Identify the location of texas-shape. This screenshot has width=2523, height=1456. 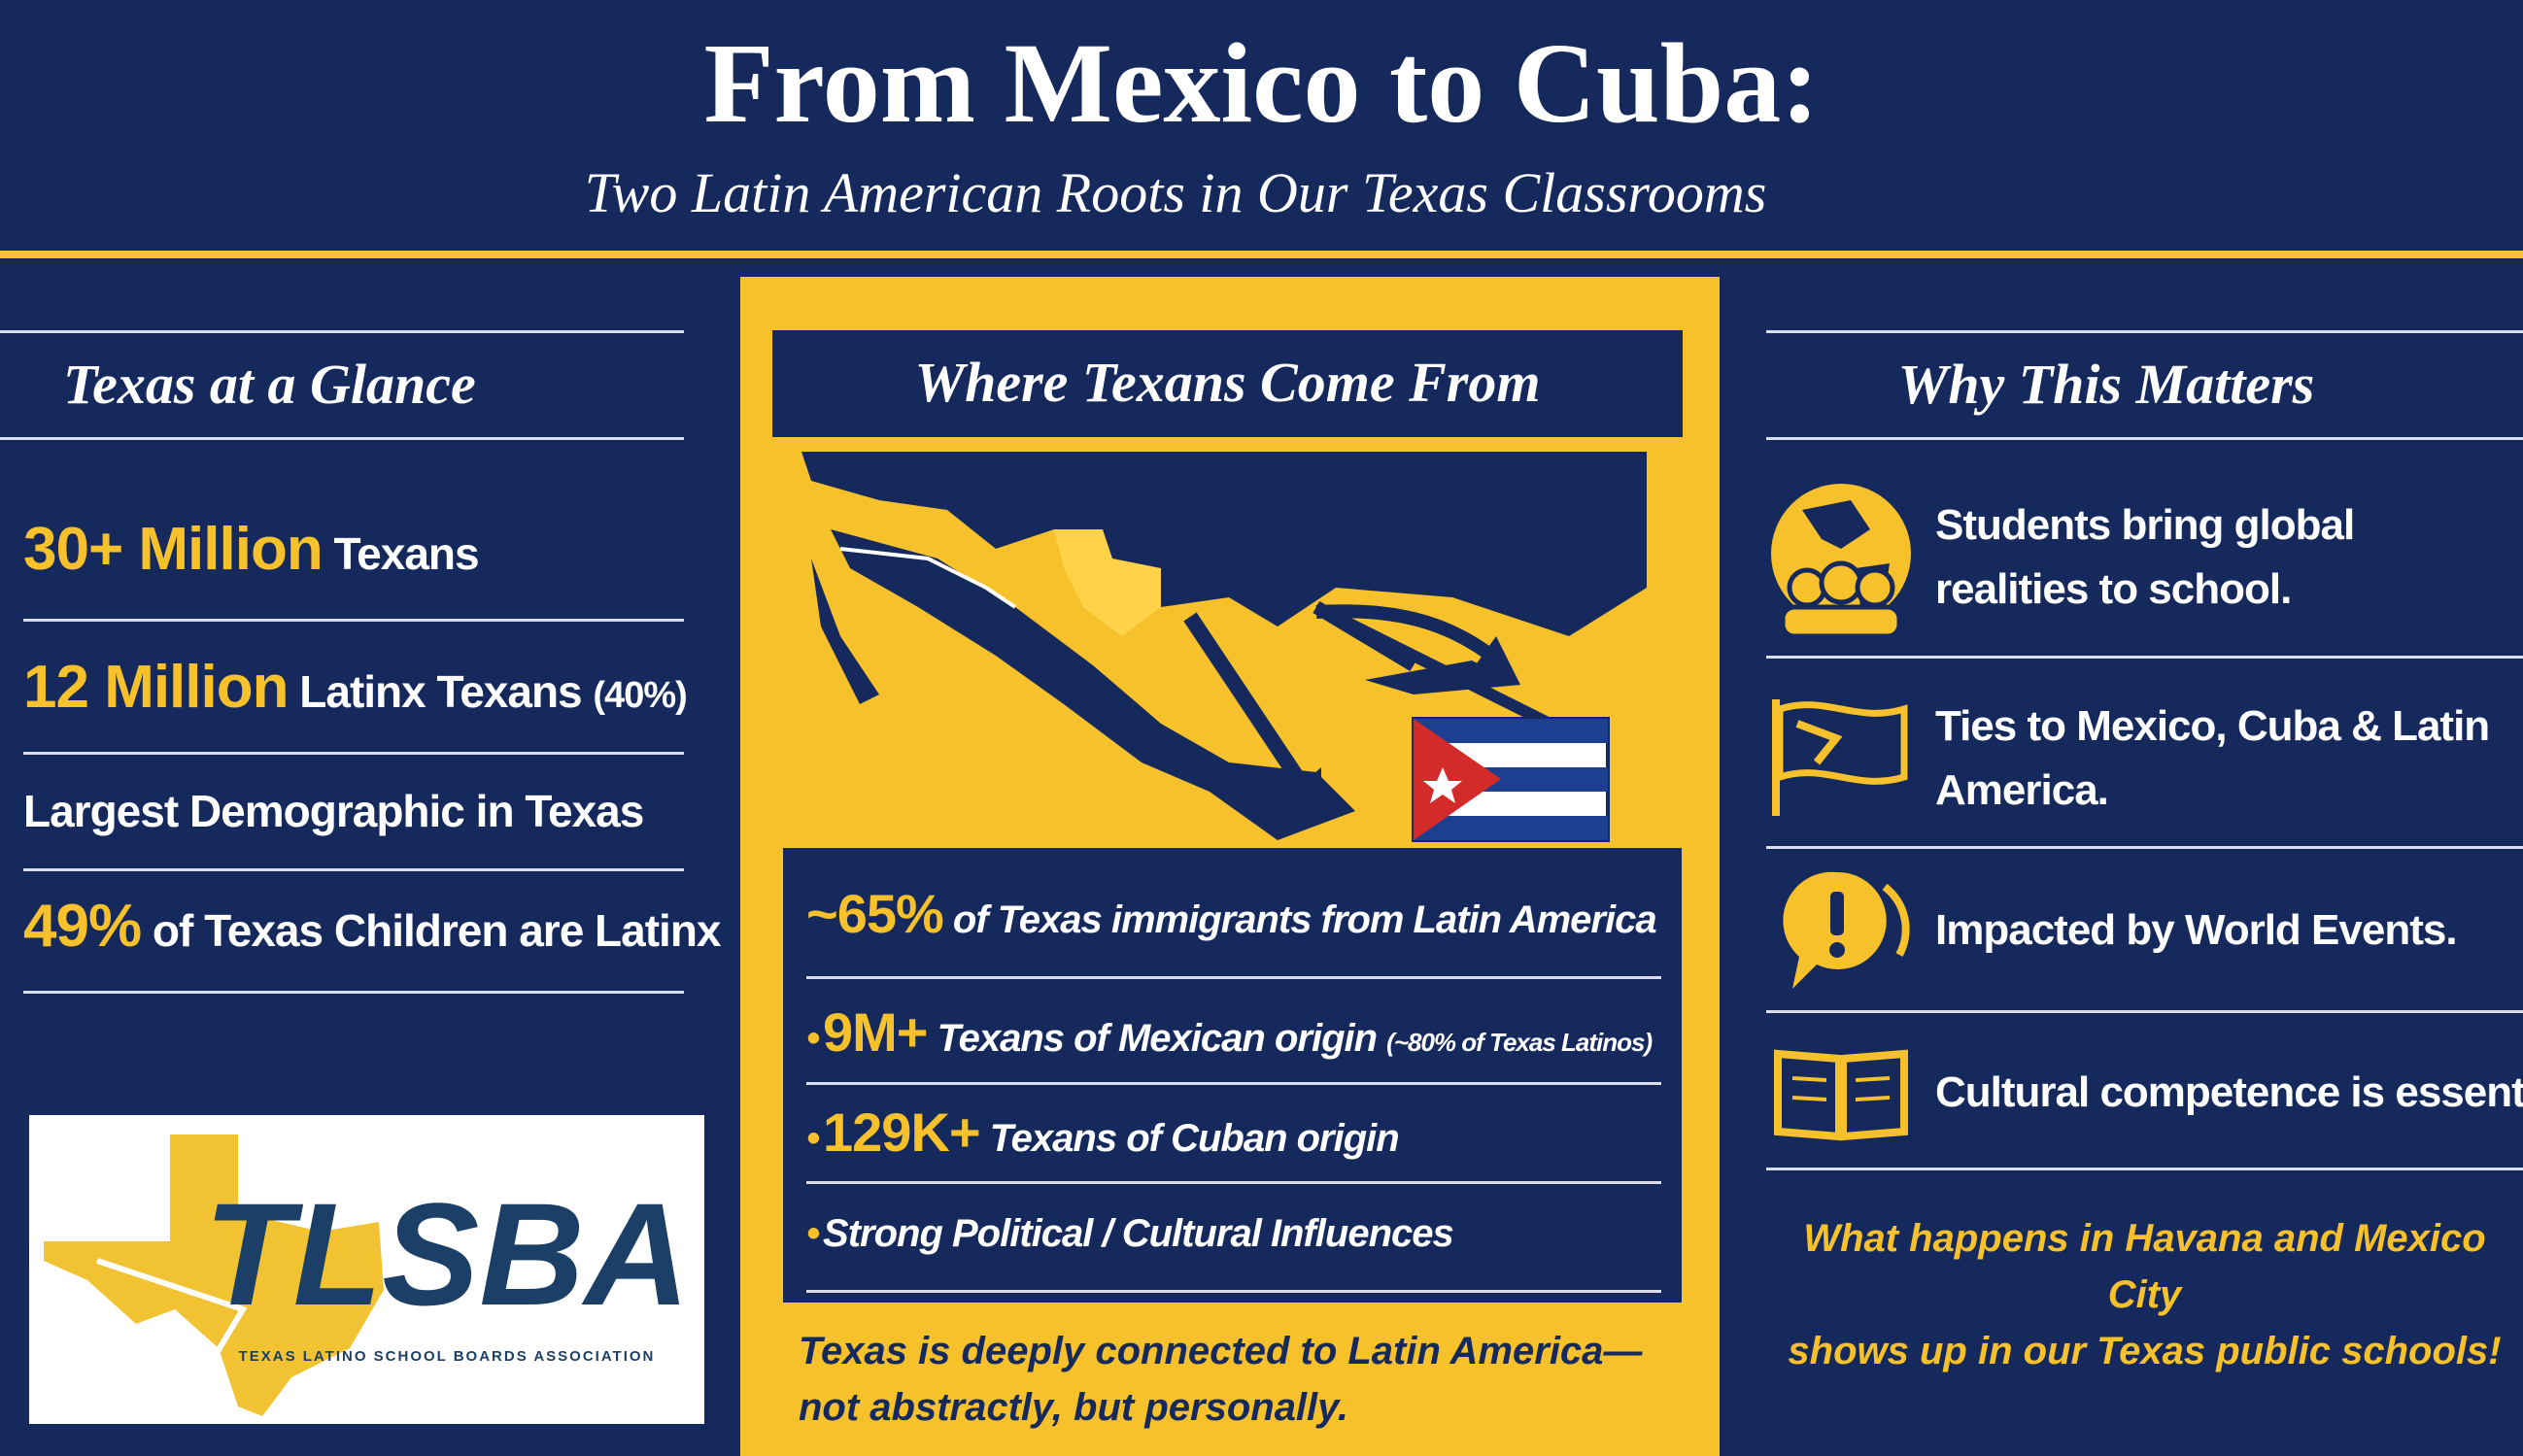
(214, 1275).